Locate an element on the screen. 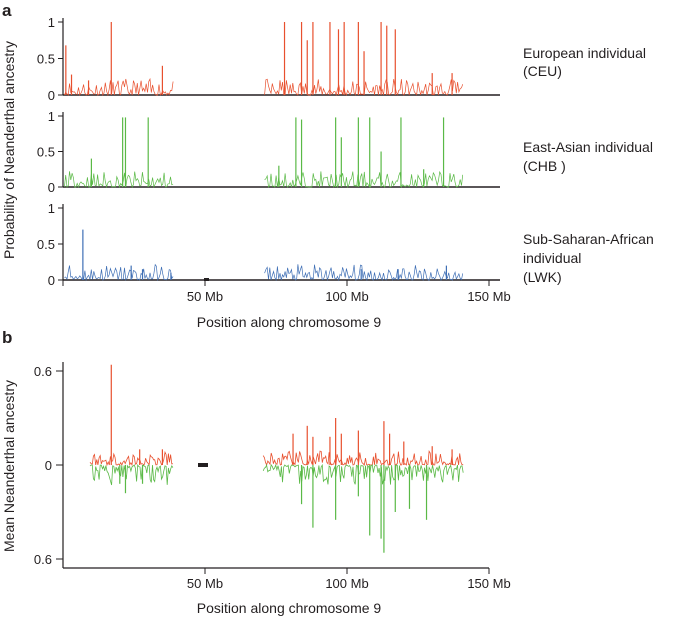 Image resolution: width=676 pixels, height=617 pixels. legend-lwk-line2: individual is located at coordinates (552, 258).